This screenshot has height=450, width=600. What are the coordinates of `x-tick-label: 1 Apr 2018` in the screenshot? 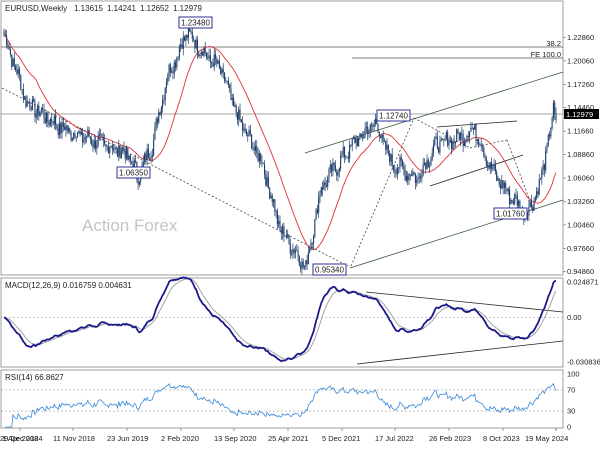 It's located at (20, 438).